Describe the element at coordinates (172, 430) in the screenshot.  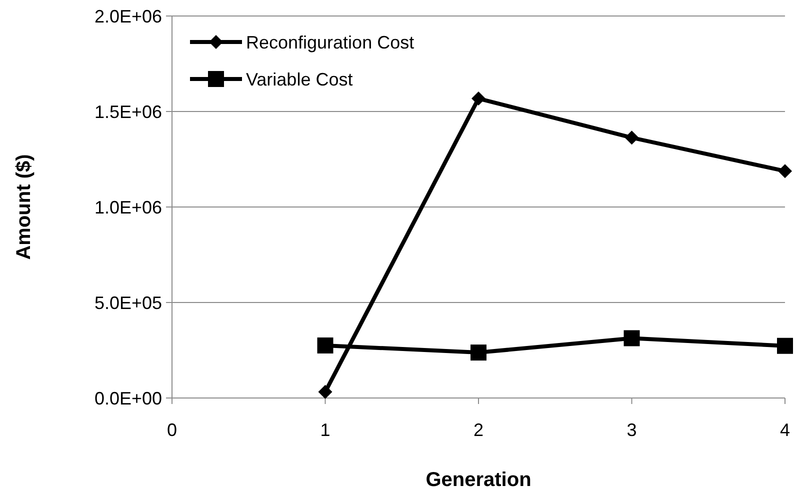
I see `x-tick-label: 0` at that location.